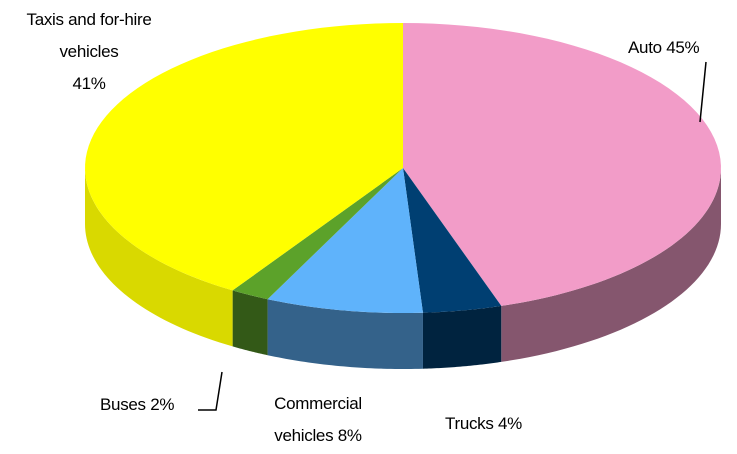  Describe the element at coordinates (162, 404) in the screenshot. I see `value-label: 2%` at that location.